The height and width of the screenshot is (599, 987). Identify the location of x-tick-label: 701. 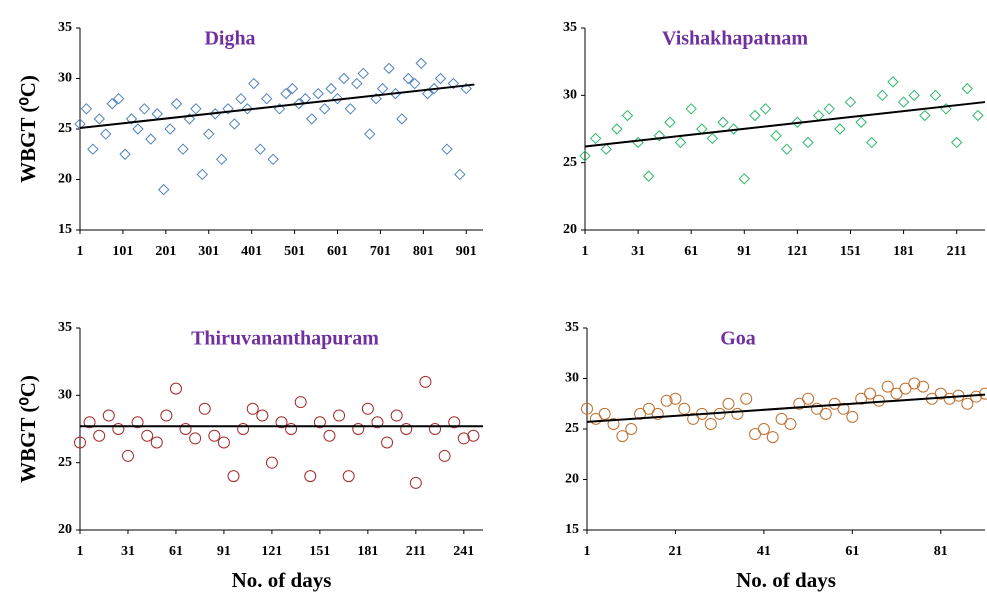
(380, 251).